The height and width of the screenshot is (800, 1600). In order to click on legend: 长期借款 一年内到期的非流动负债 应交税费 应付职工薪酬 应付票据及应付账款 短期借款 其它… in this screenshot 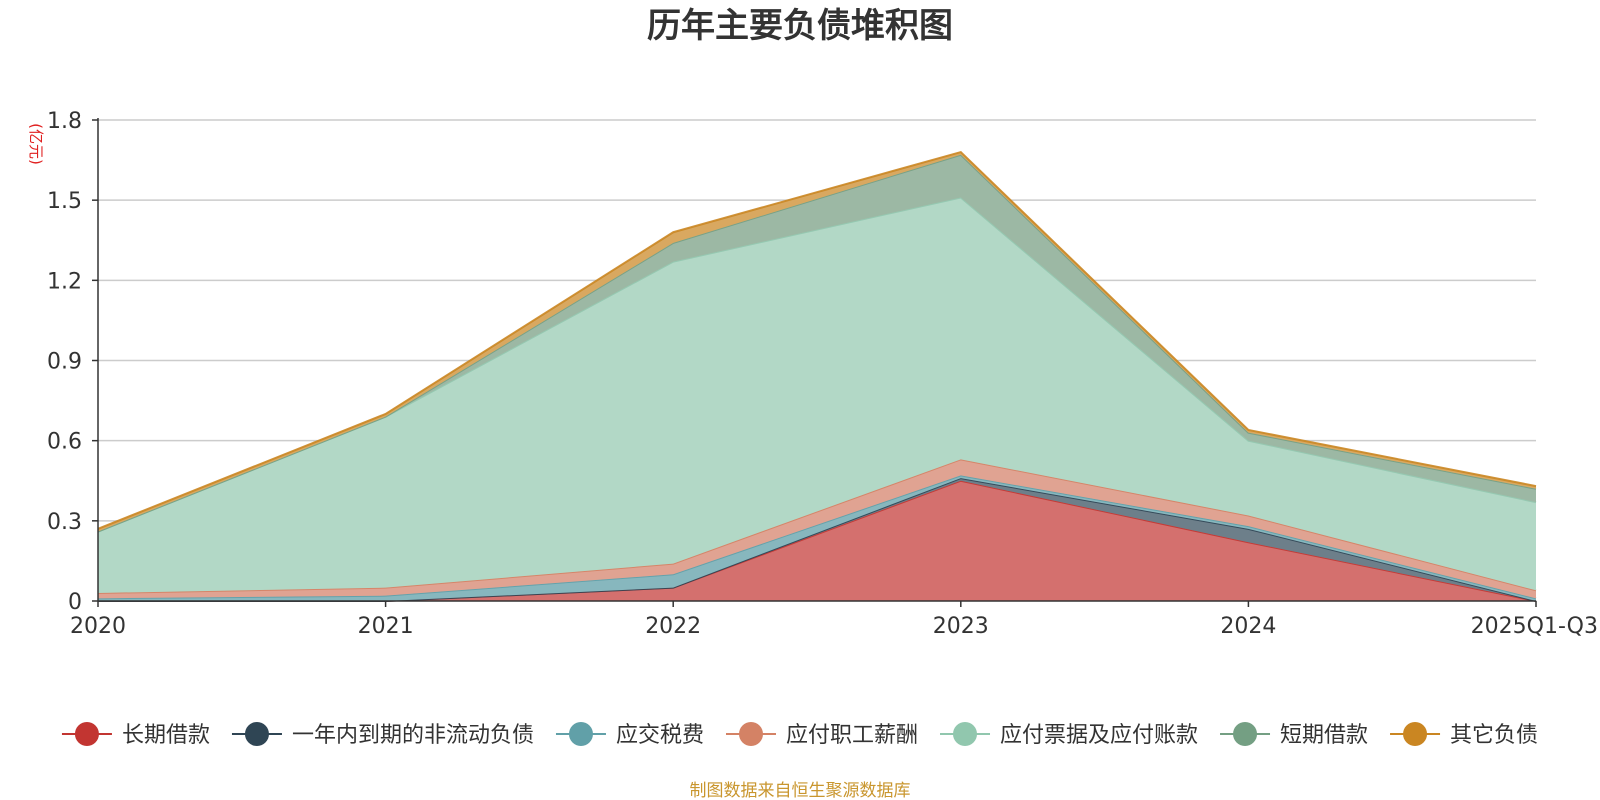, I will do `click(799, 735)`.